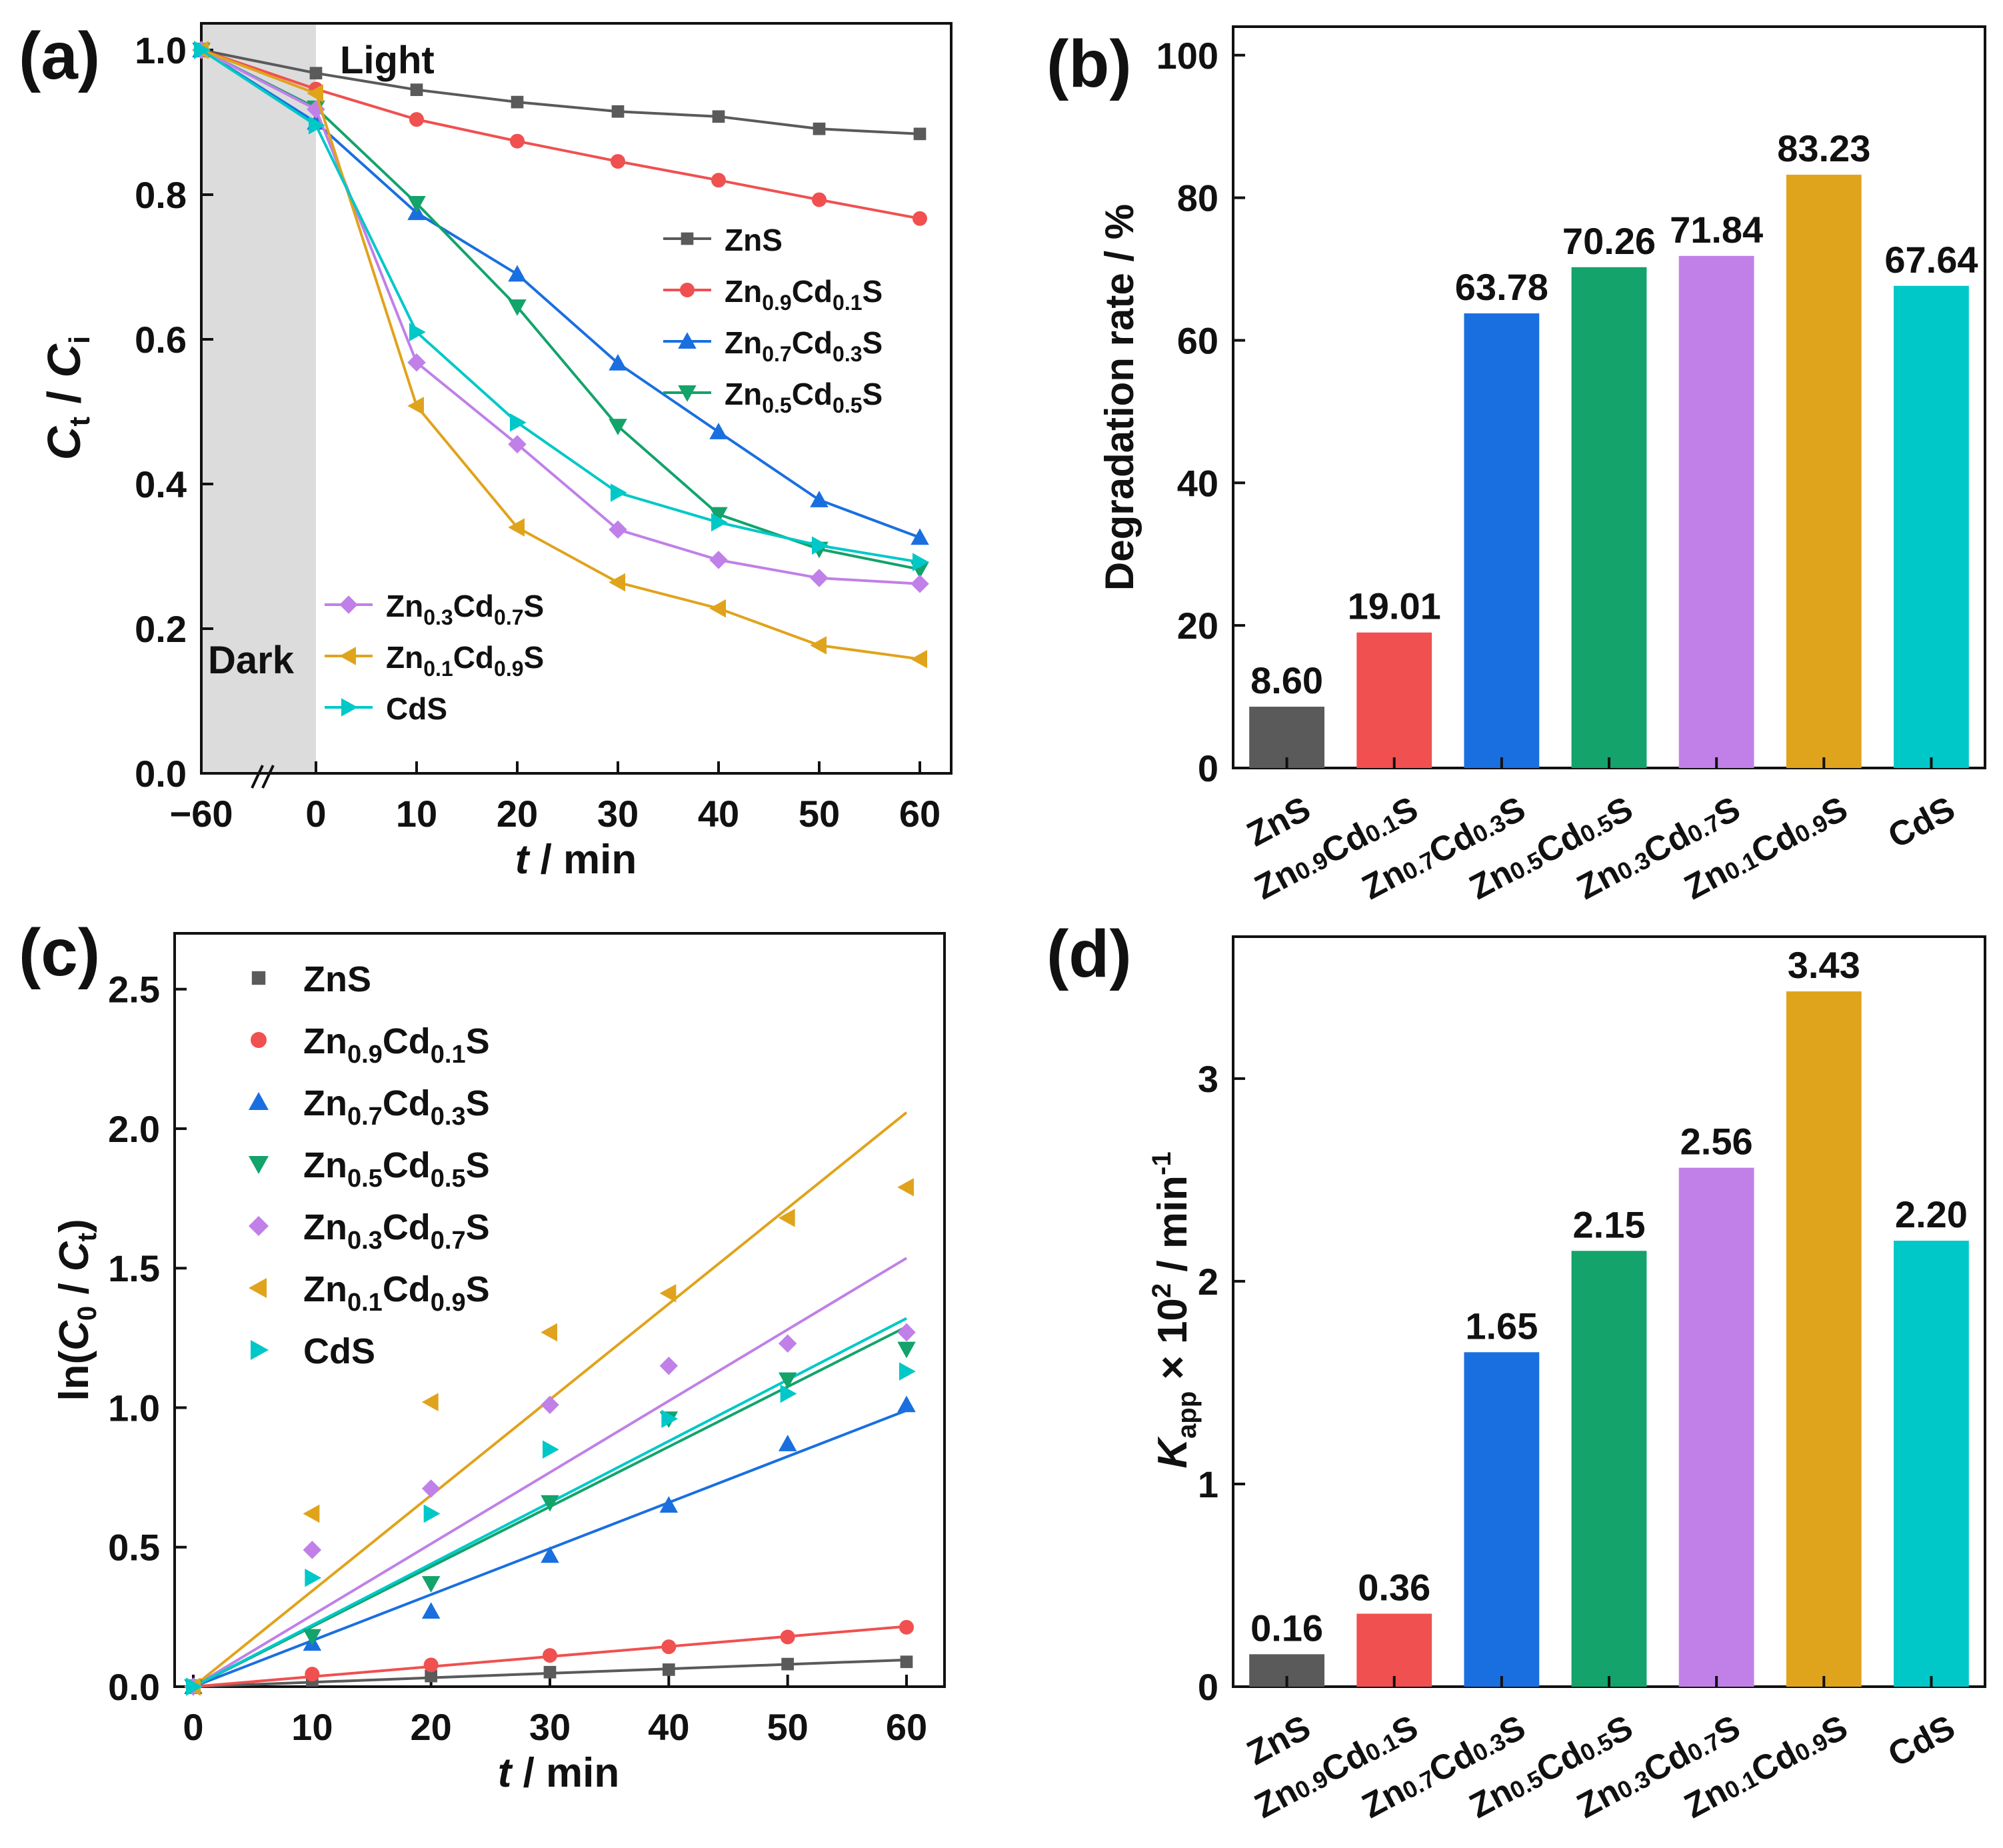 The image size is (2003, 1848). I want to click on ytick-label: 80, so click(1197, 198).